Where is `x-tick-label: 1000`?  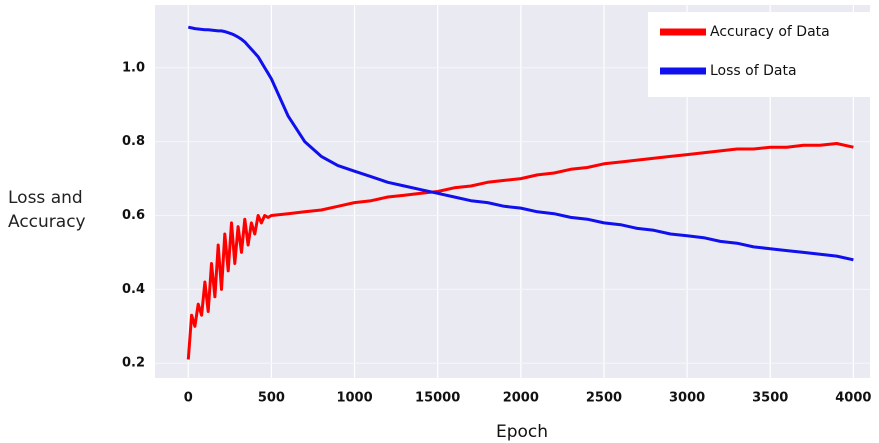
x-tick-label: 1000 is located at coordinates (354, 398).